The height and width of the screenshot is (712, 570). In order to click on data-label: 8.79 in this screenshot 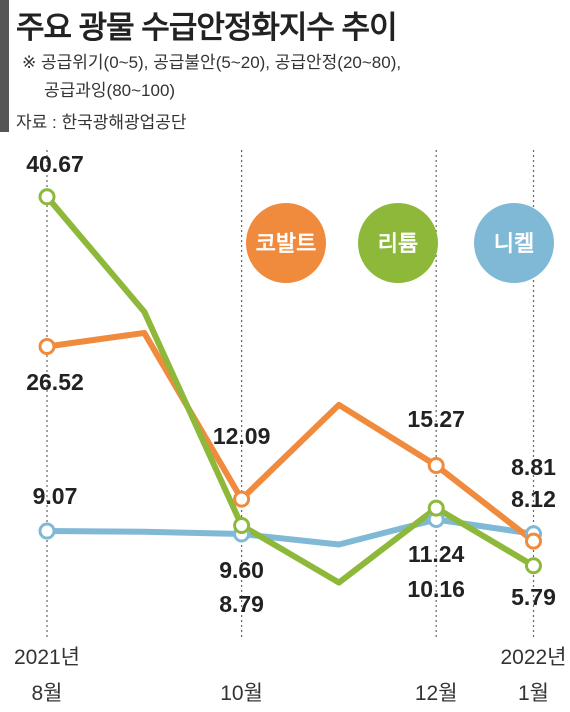, I will do `click(241, 604)`.